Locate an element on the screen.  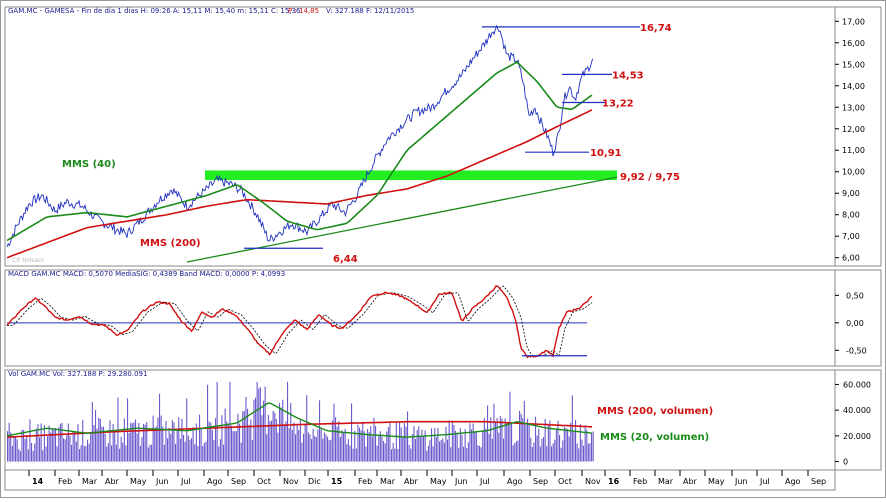
x-tick-label: Mar is located at coordinates (388, 481).